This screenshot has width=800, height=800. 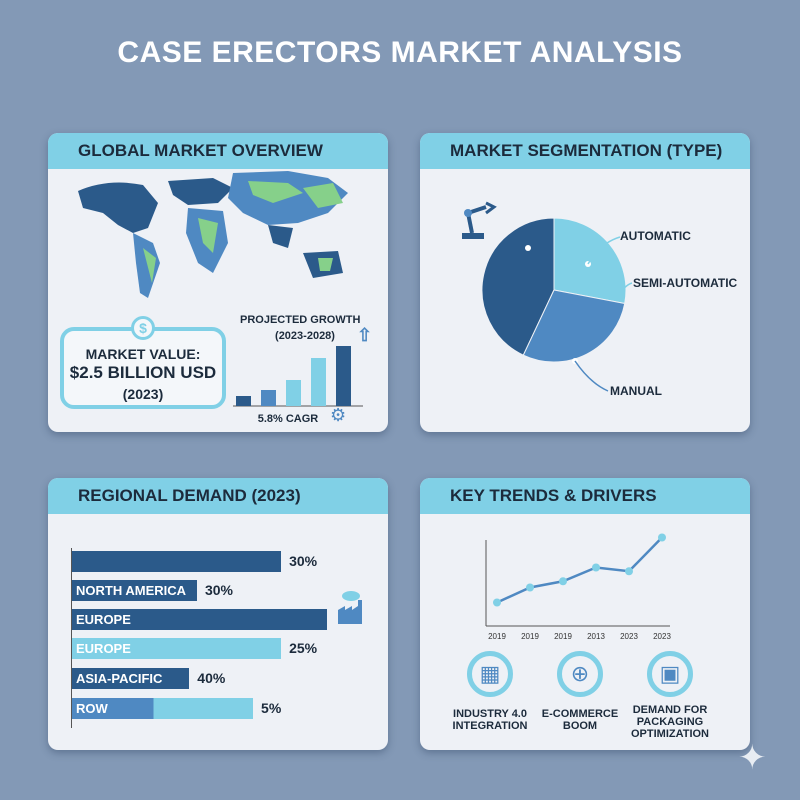 I want to click on pie-dot, so click(x=528, y=248).